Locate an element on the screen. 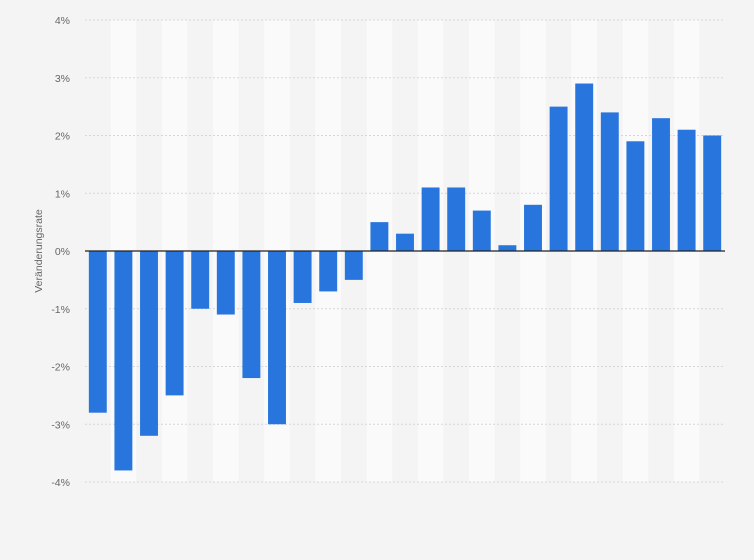  y-tick-label: -4% is located at coordinates (60, 483).